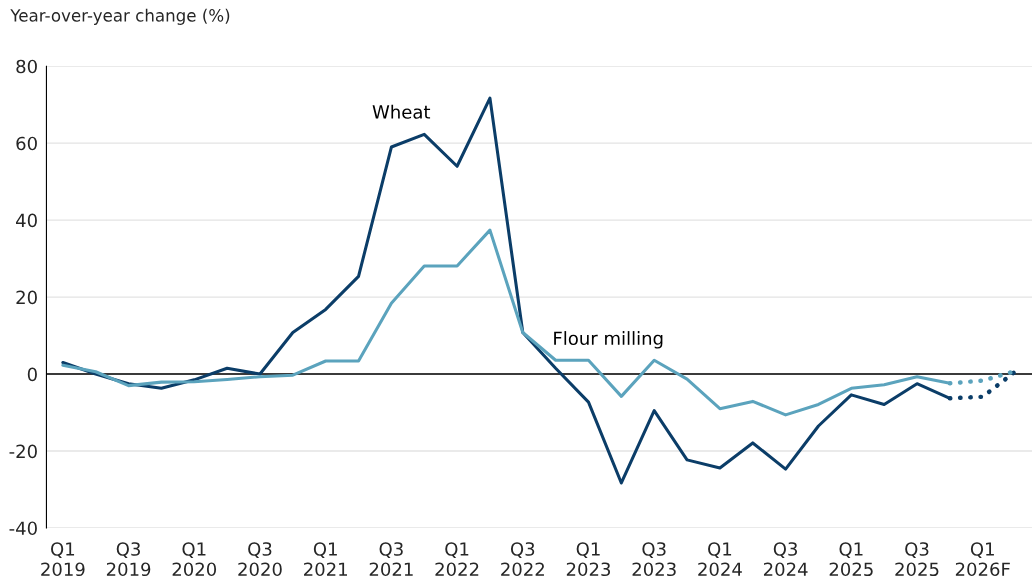  What do you see at coordinates (260, 559) in the screenshot?
I see `x-tick-label: Q3 2020` at bounding box center [260, 559].